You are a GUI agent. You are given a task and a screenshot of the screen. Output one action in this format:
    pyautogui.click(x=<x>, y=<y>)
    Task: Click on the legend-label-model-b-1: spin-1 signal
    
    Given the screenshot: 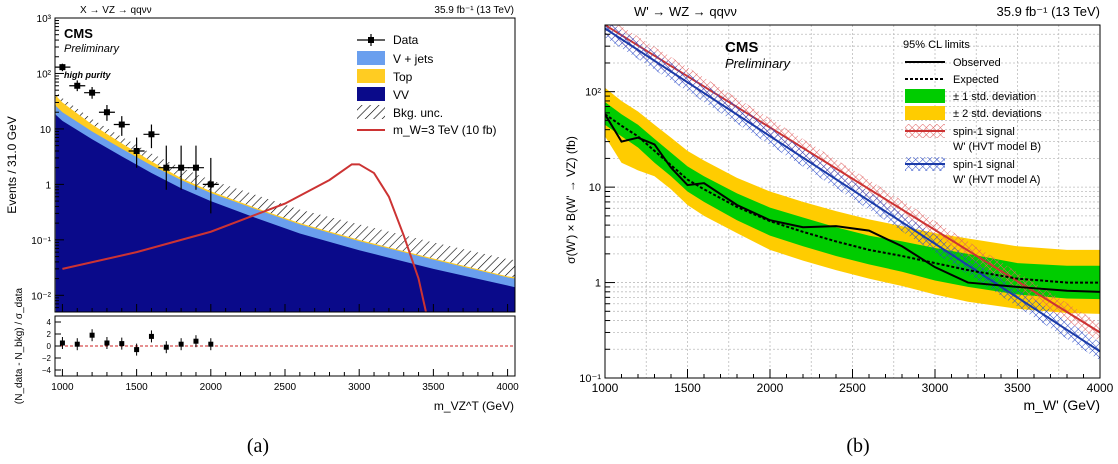 What is the action you would take?
    pyautogui.click(x=984, y=132)
    